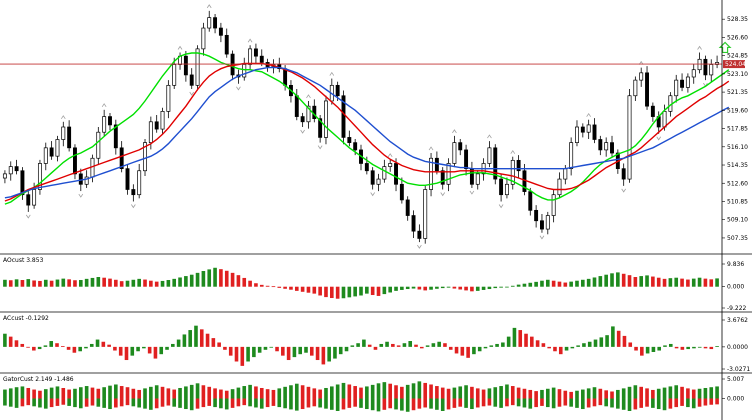  I want to click on ac-axis-ticks: 3.6762 0.0000 -3.0271, so click(736, 345).